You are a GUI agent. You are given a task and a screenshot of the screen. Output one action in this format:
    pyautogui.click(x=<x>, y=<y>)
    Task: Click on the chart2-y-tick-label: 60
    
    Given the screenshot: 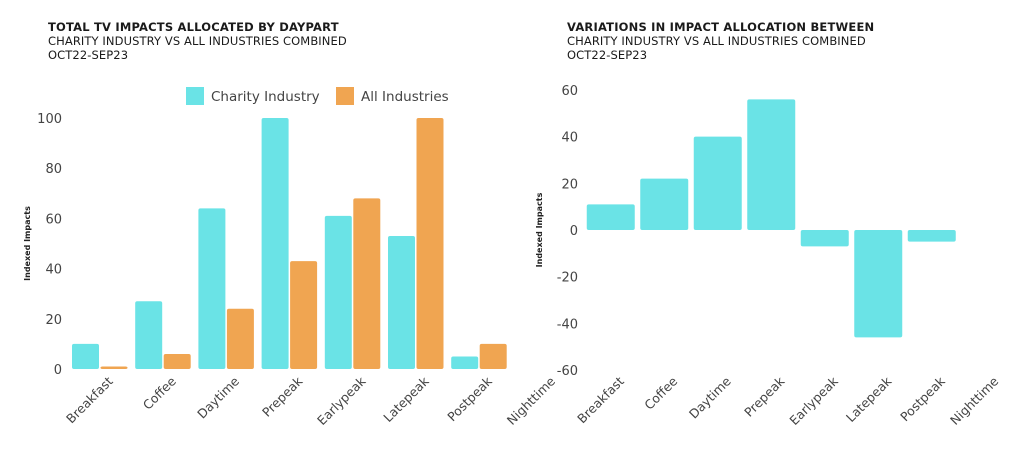 What is the action you would take?
    pyautogui.click(x=569, y=91)
    